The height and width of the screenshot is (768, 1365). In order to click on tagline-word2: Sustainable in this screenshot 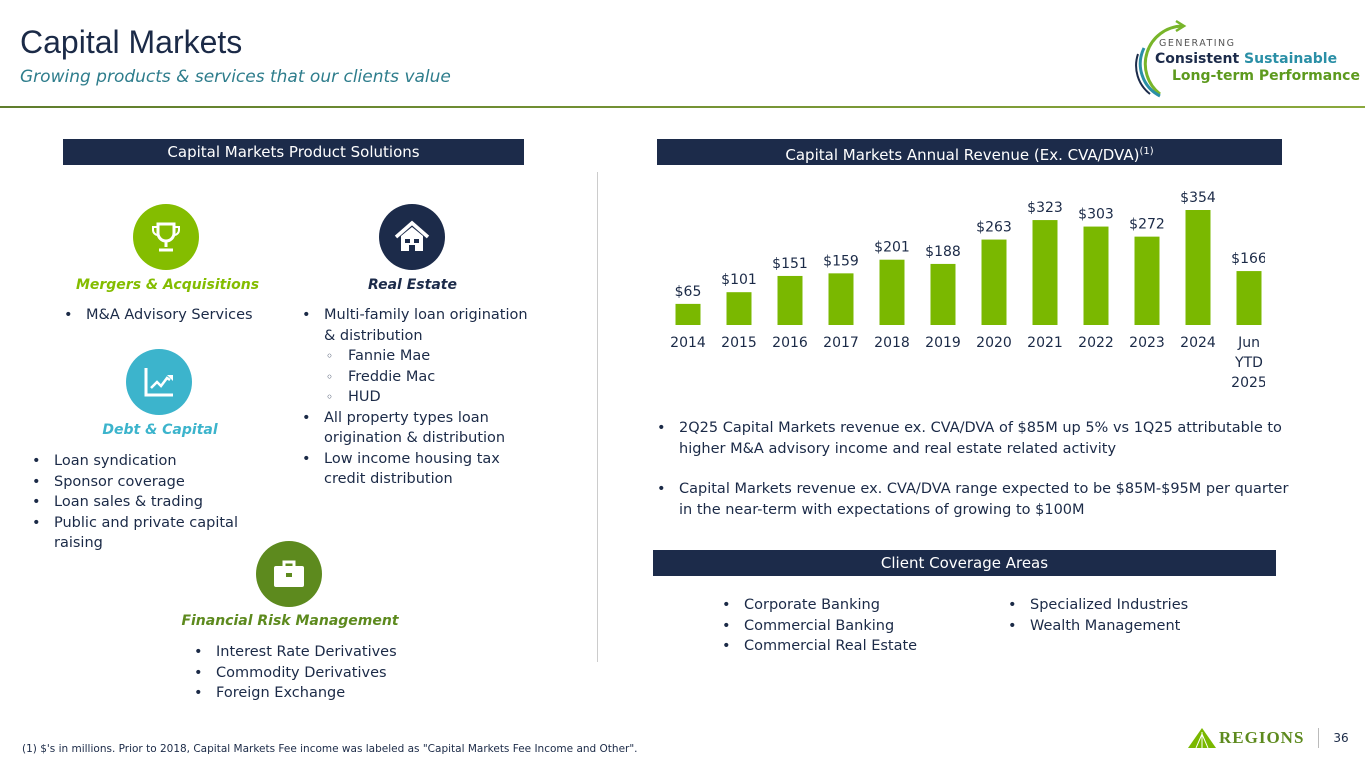, I will do `click(1291, 59)`.